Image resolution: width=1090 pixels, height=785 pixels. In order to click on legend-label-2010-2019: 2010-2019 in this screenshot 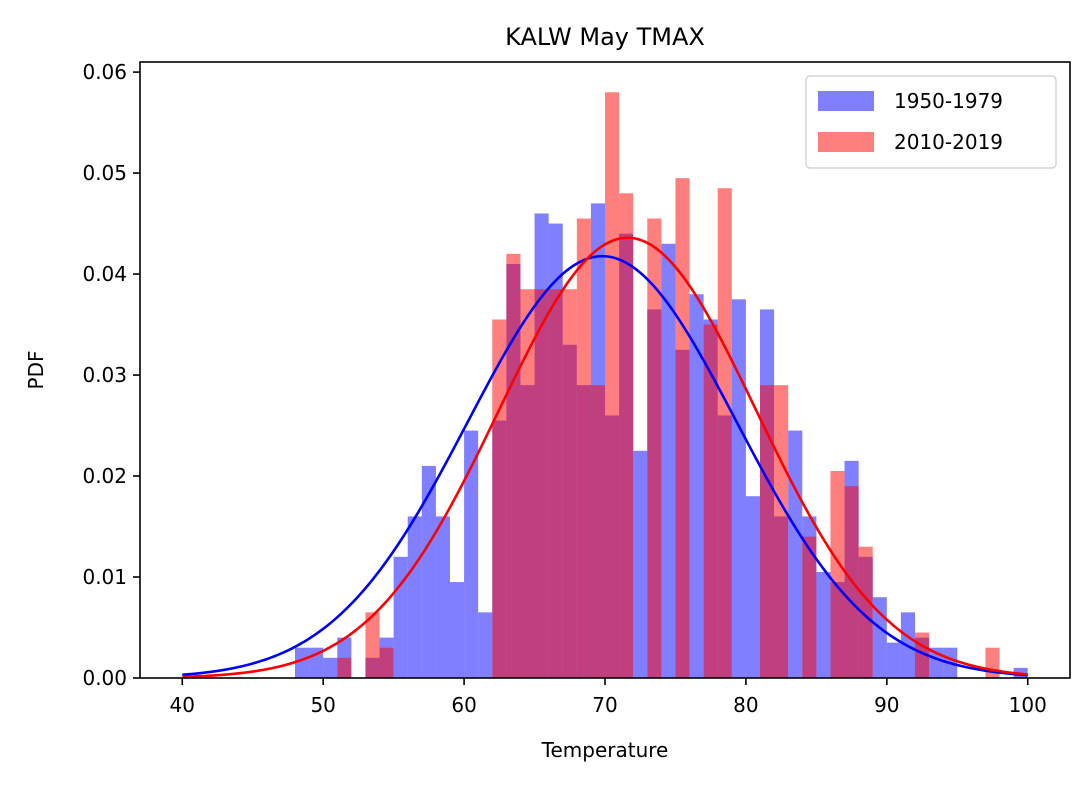, I will do `click(948, 142)`.